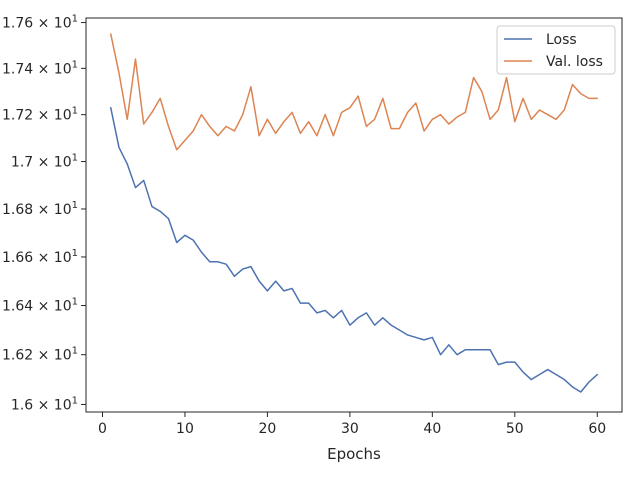 Image resolution: width=640 pixels, height=480 pixels. Describe the element at coordinates (268, 429) in the screenshot. I see `x-tick-label: 20` at that location.